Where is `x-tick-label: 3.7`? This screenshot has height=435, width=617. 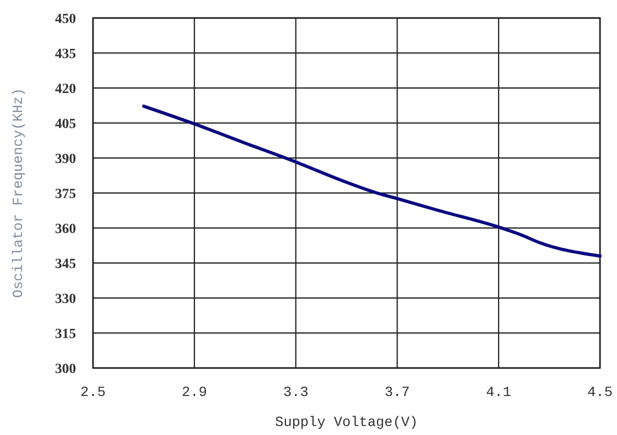 x-tick-label: 3.7 is located at coordinates (397, 393).